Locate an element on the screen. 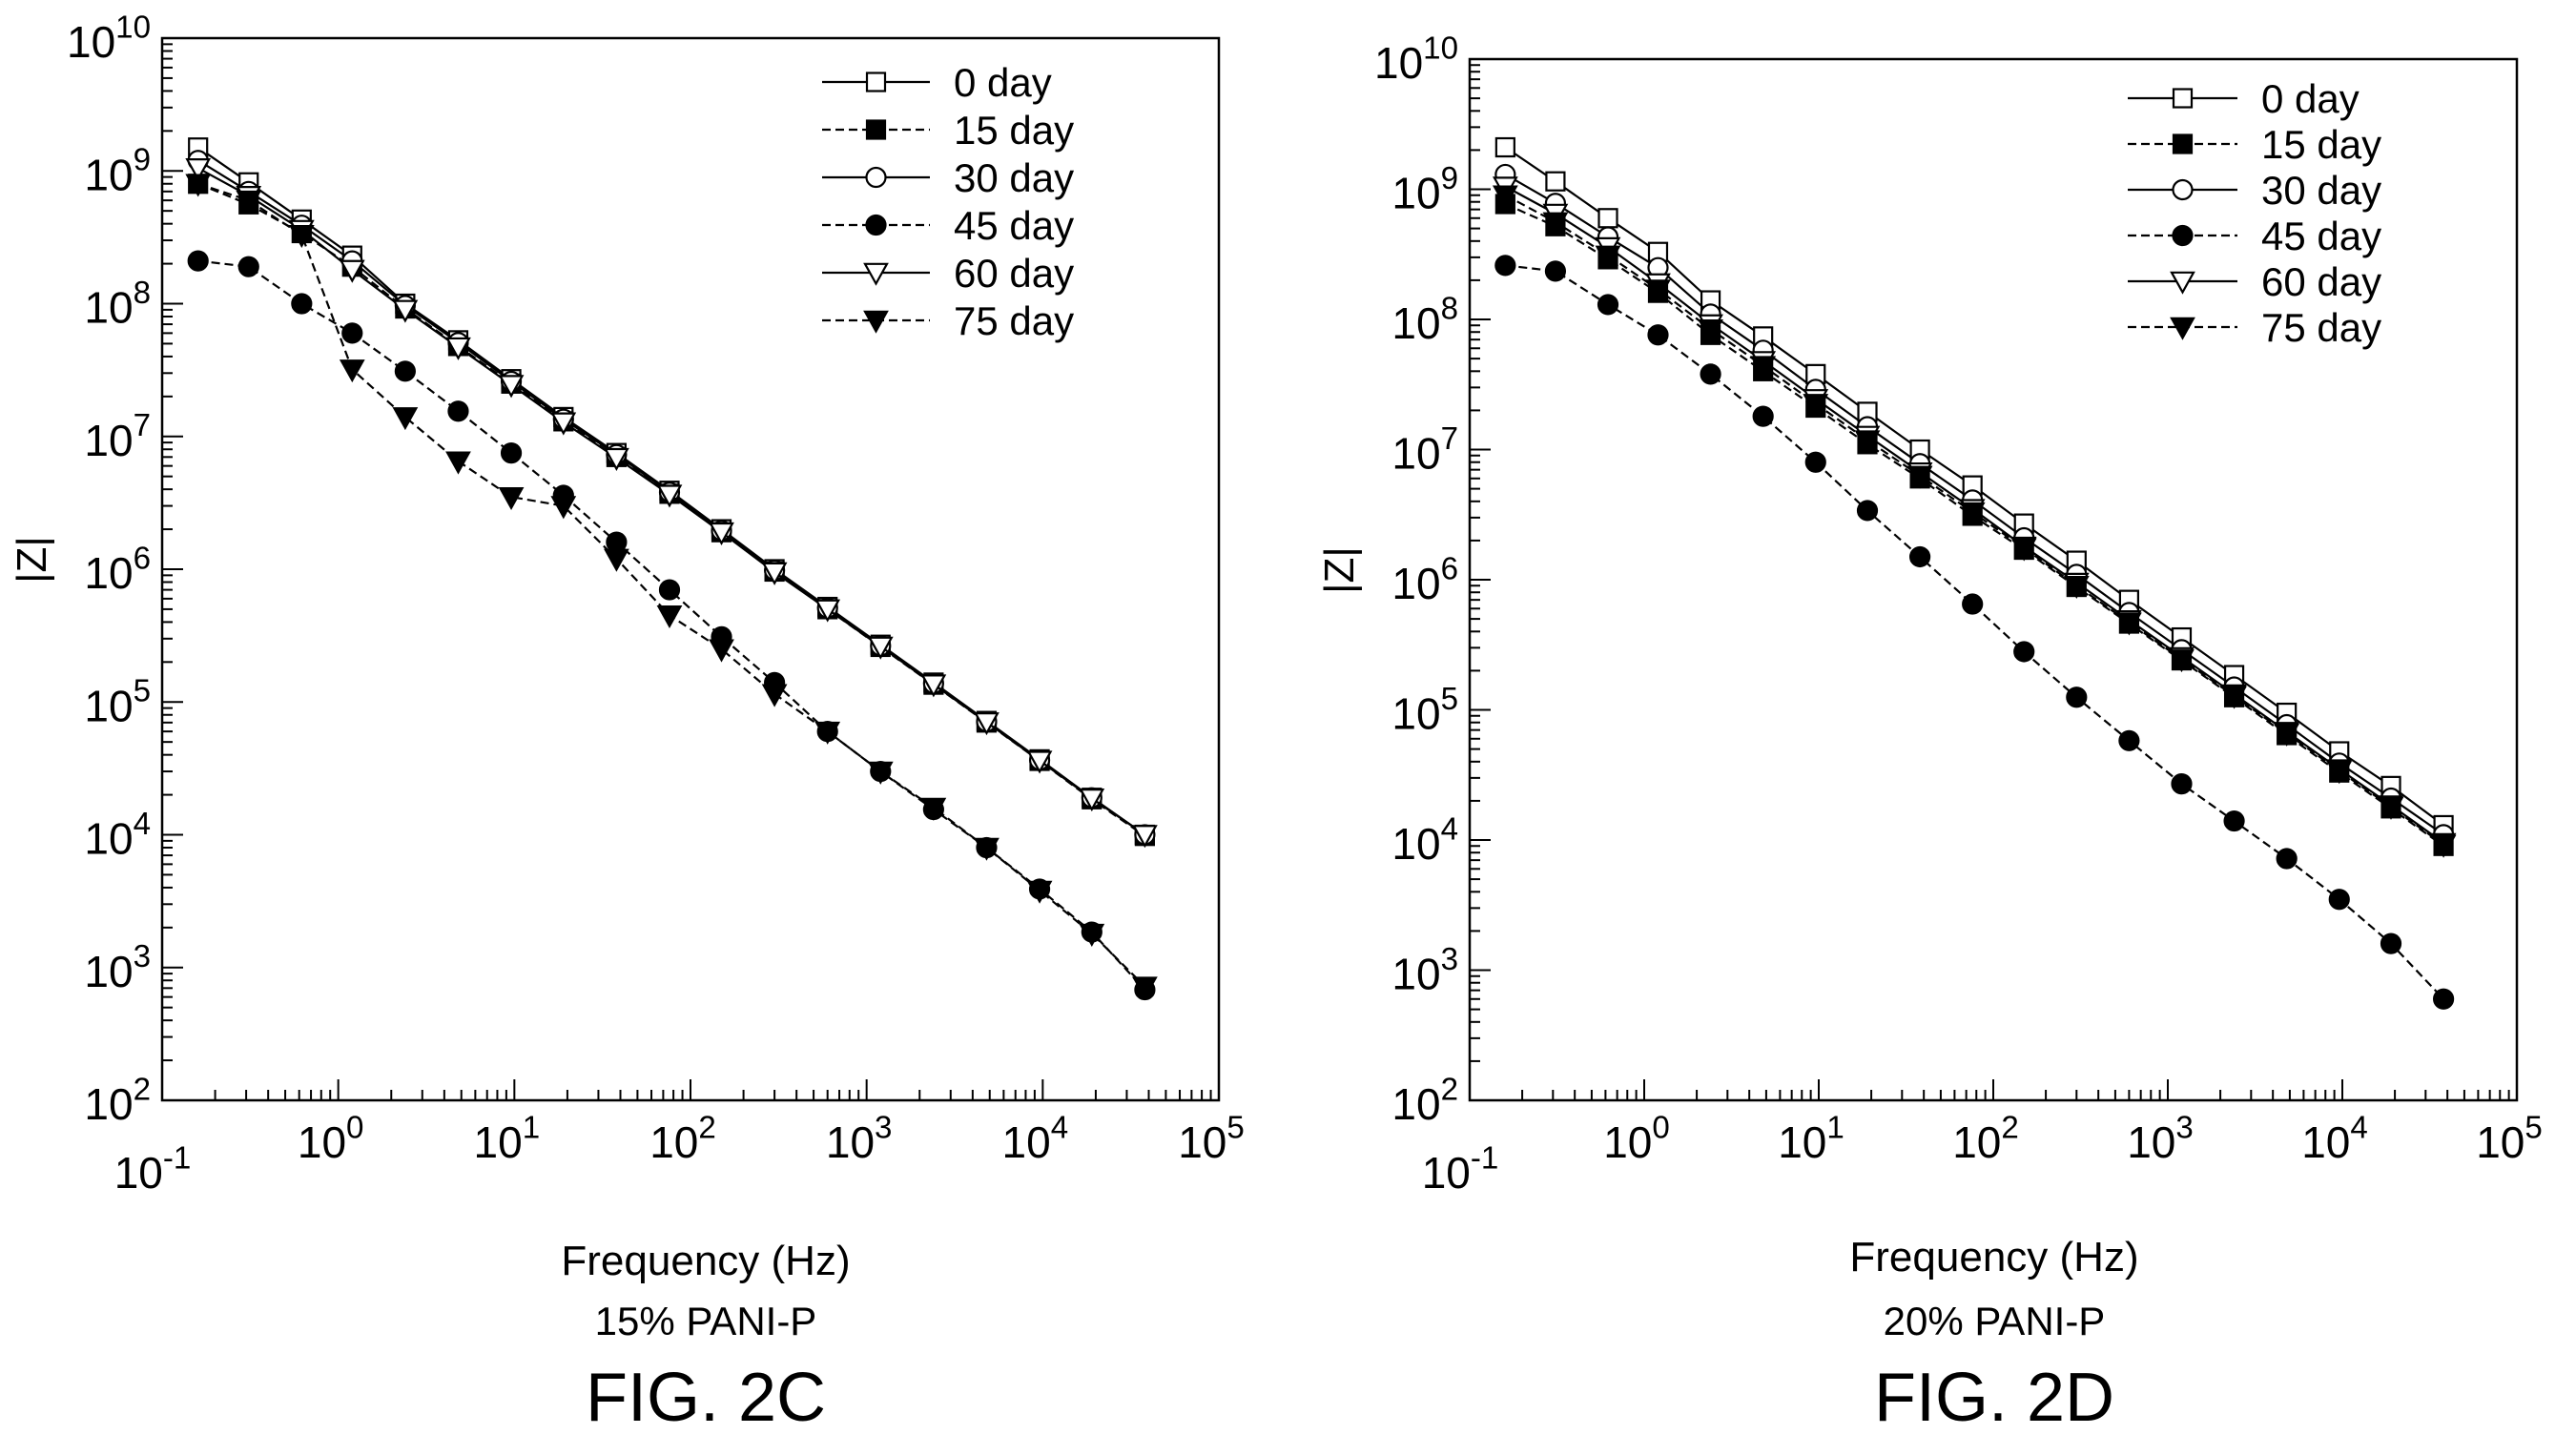 Image resolution: width=2576 pixels, height=1455 pixels. chart-subtitle: 20% PANI-P is located at coordinates (1994, 1321).